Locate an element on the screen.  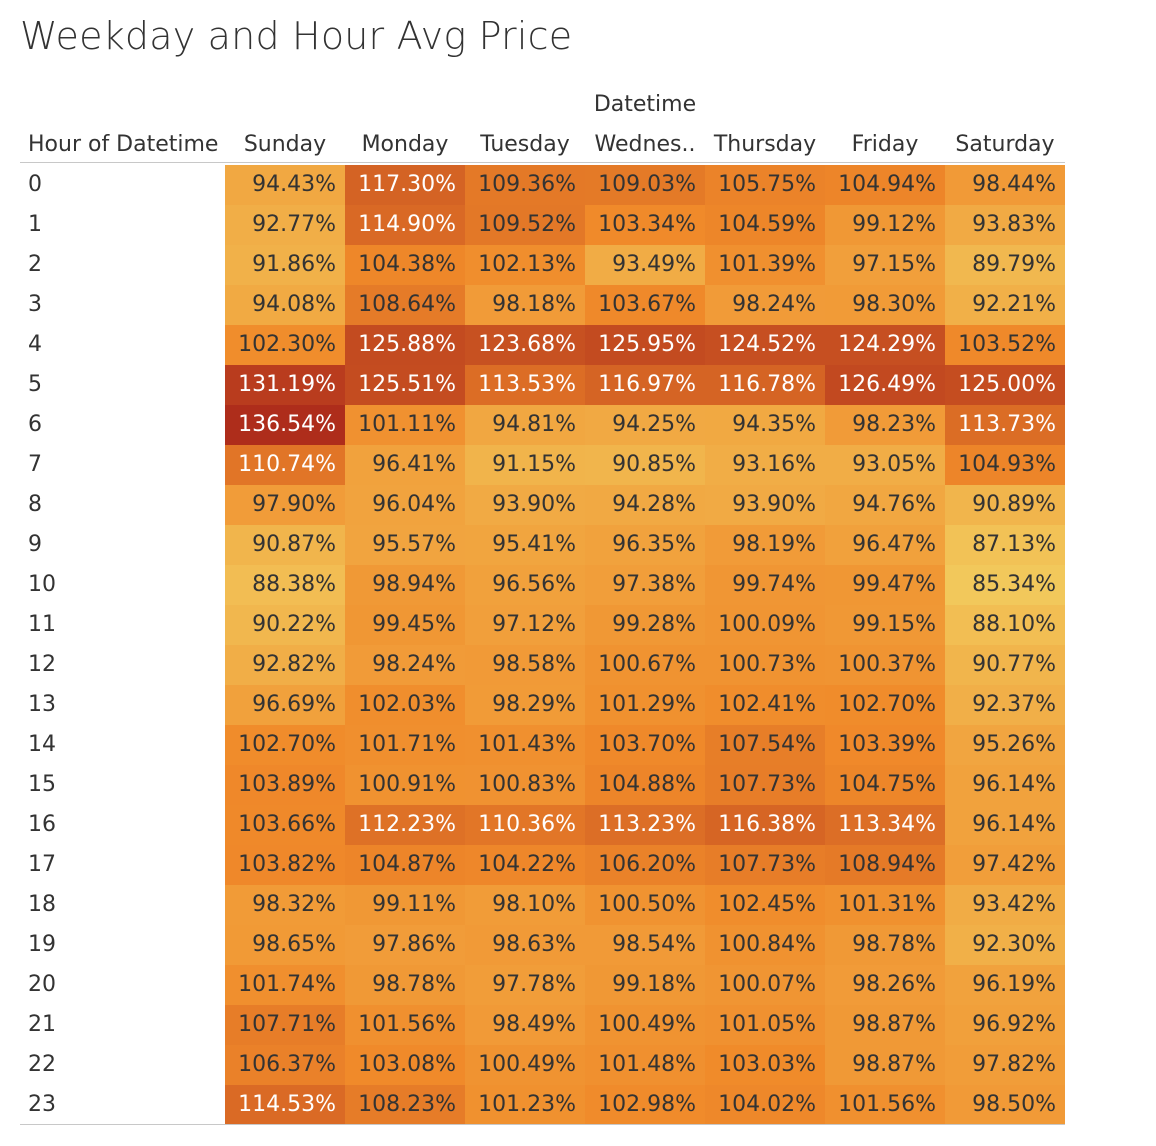
heatmap-cell: 97.42% is located at coordinates (1005, 865).